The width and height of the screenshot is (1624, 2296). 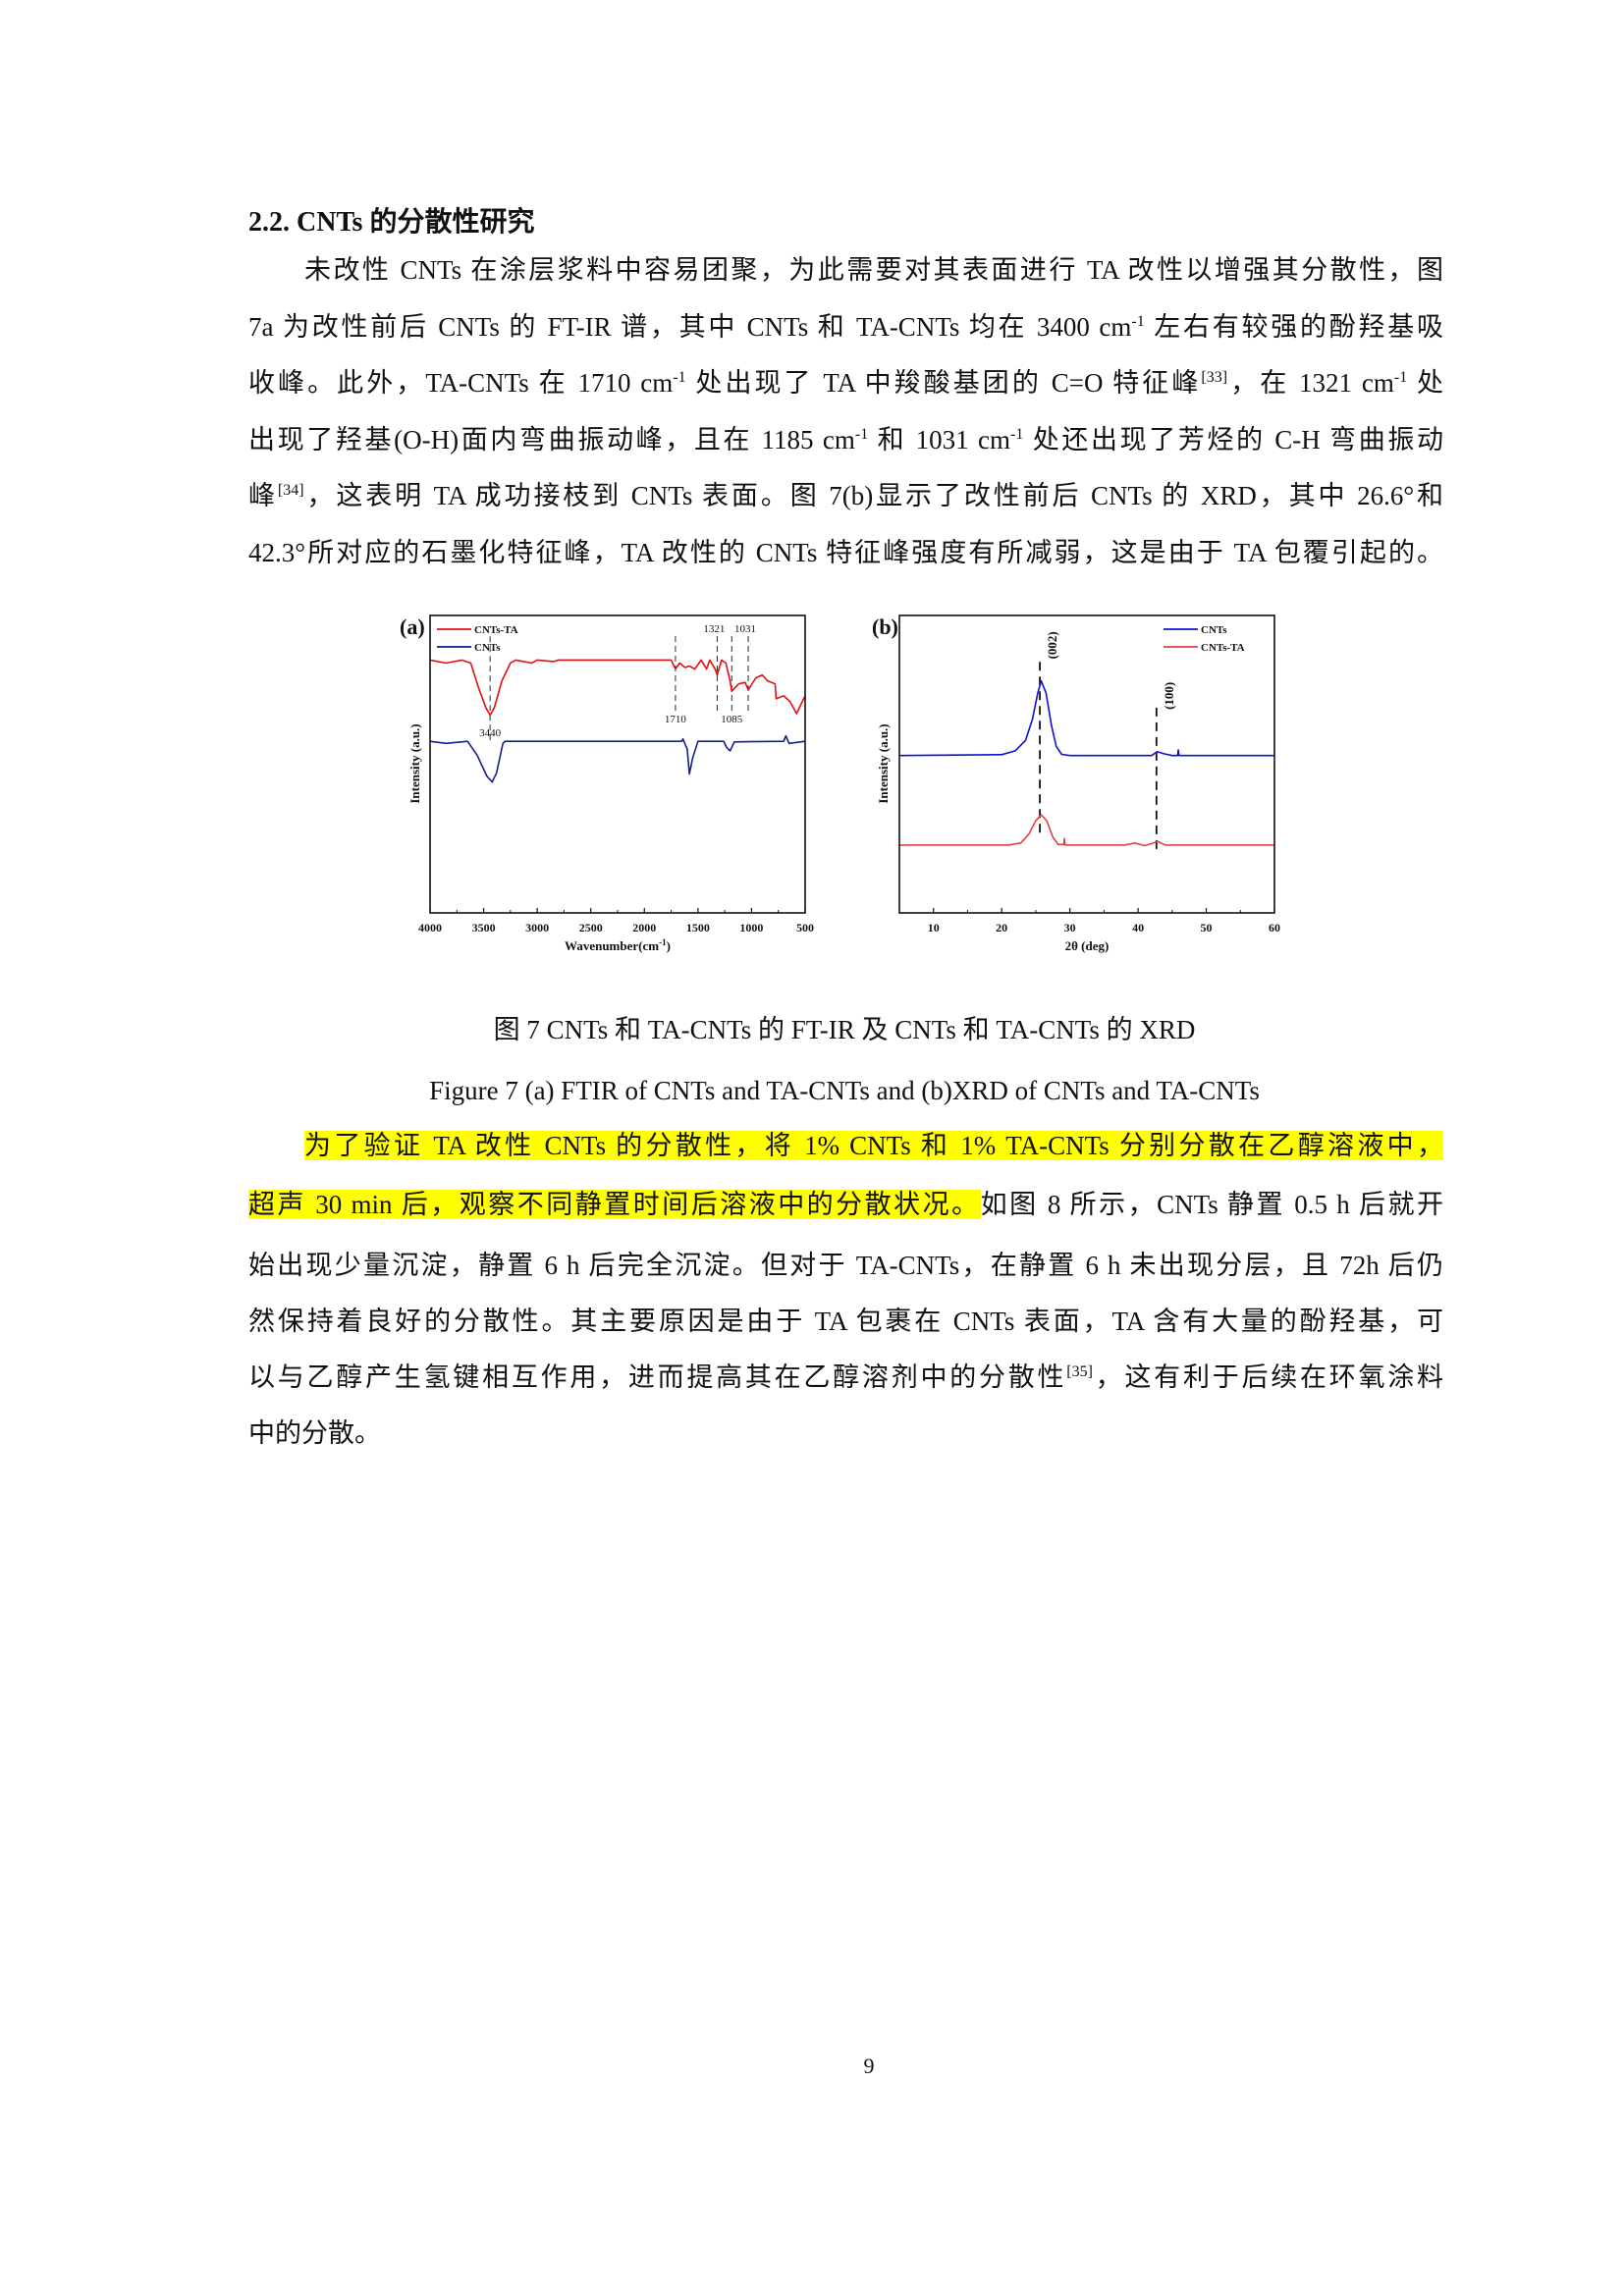 What do you see at coordinates (845, 1433) in the screenshot?
I see `text-line: 中的分散。` at bounding box center [845, 1433].